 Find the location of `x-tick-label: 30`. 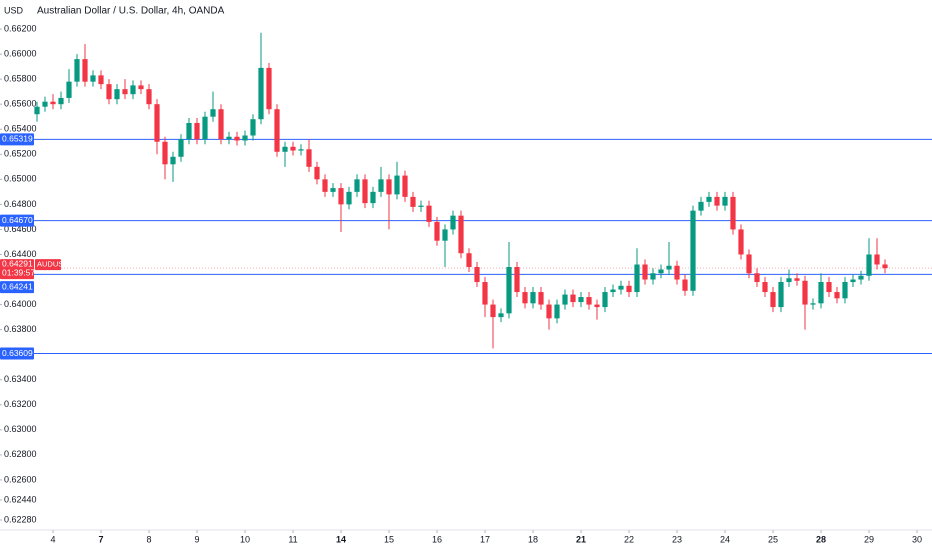

x-tick-label: 30 is located at coordinates (917, 539).